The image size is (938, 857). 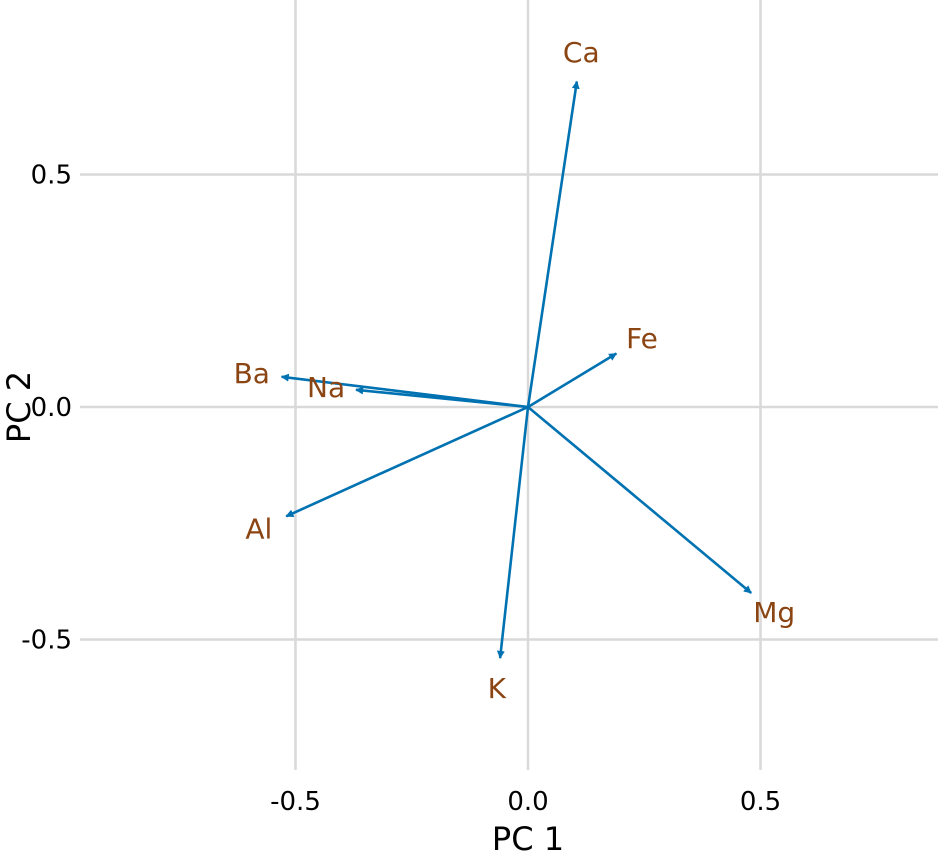 What do you see at coordinates (553, 244) in the screenshot?
I see `loading-arrow-ca` at bounding box center [553, 244].